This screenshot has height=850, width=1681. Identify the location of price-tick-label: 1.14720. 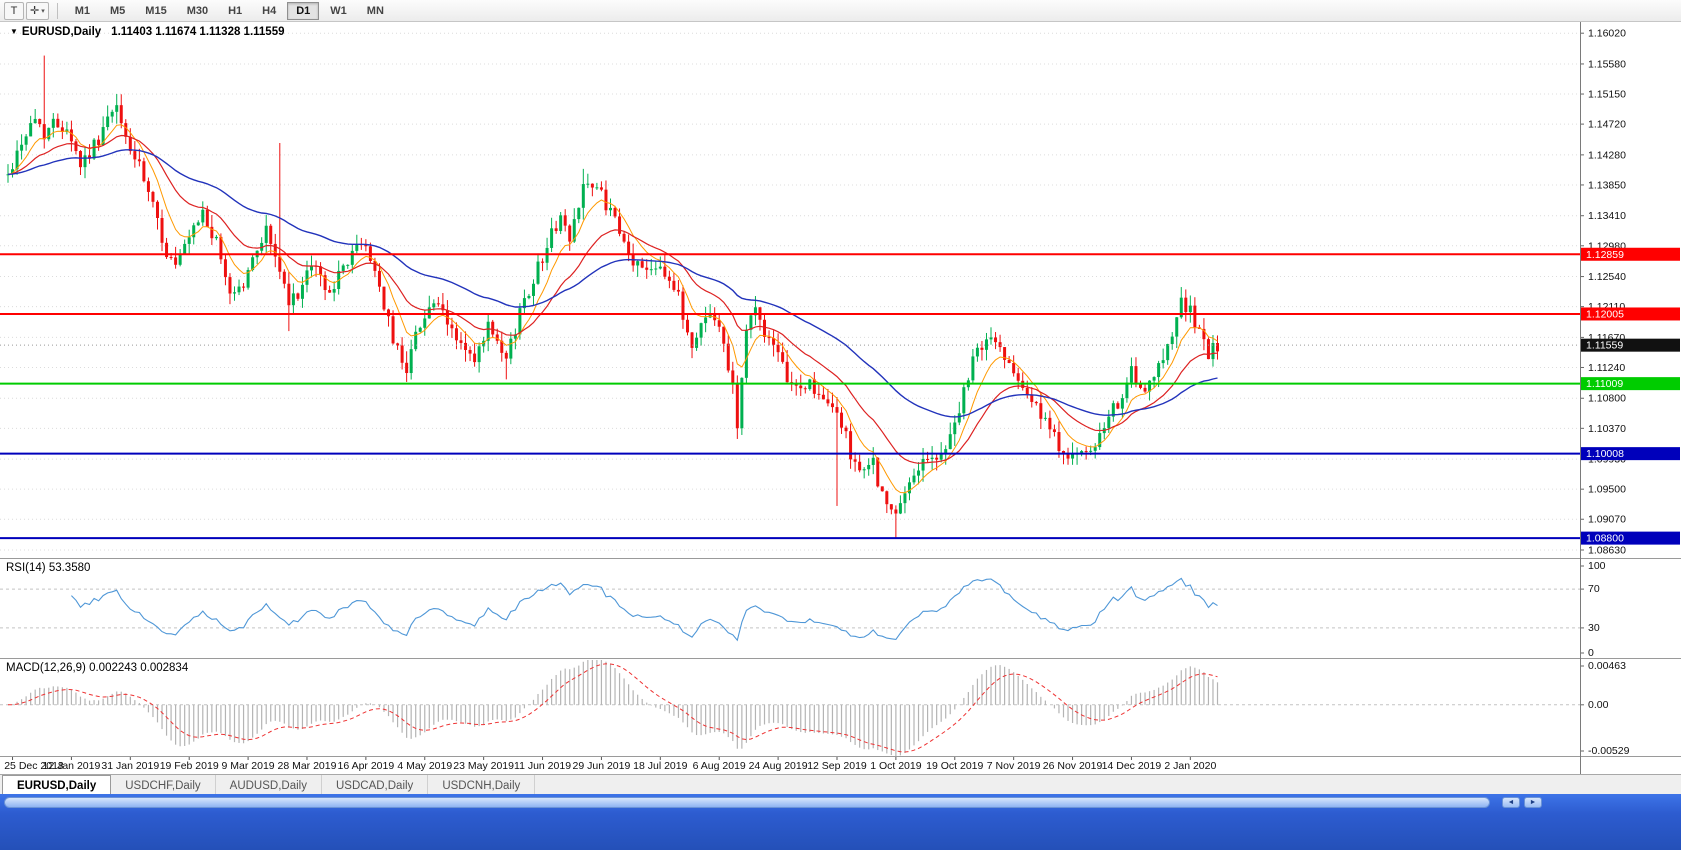
(1607, 125).